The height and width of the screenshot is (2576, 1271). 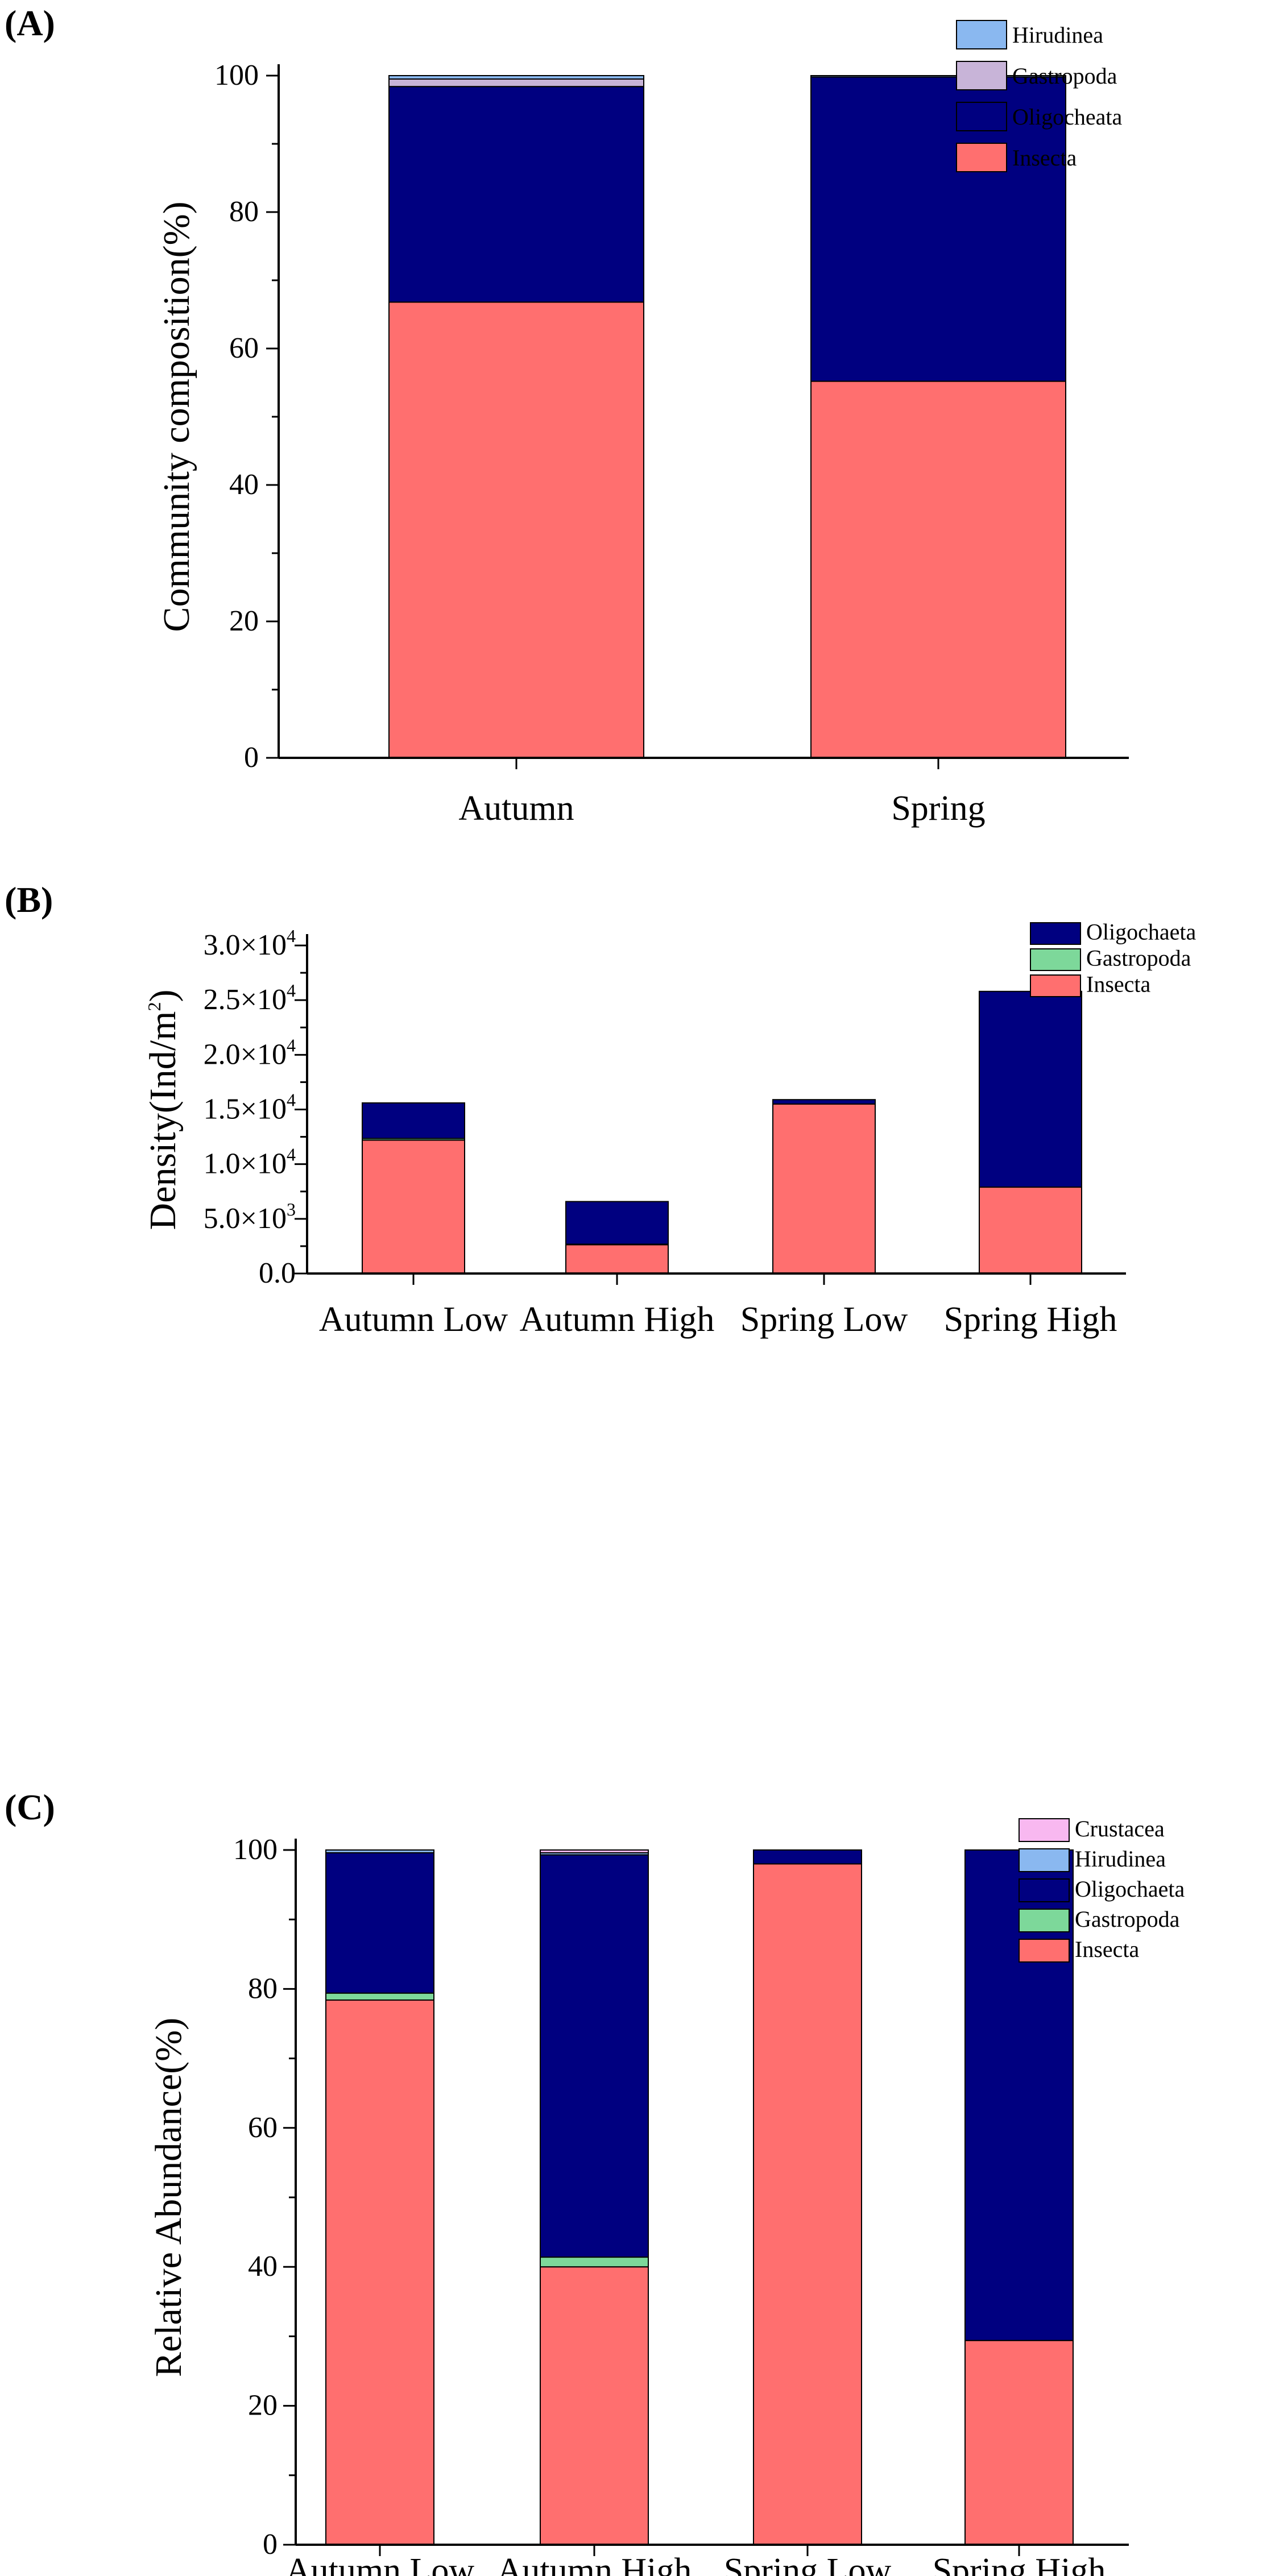 What do you see at coordinates (938, 77) in the screenshot?
I see `bar-spring-hirudinea` at bounding box center [938, 77].